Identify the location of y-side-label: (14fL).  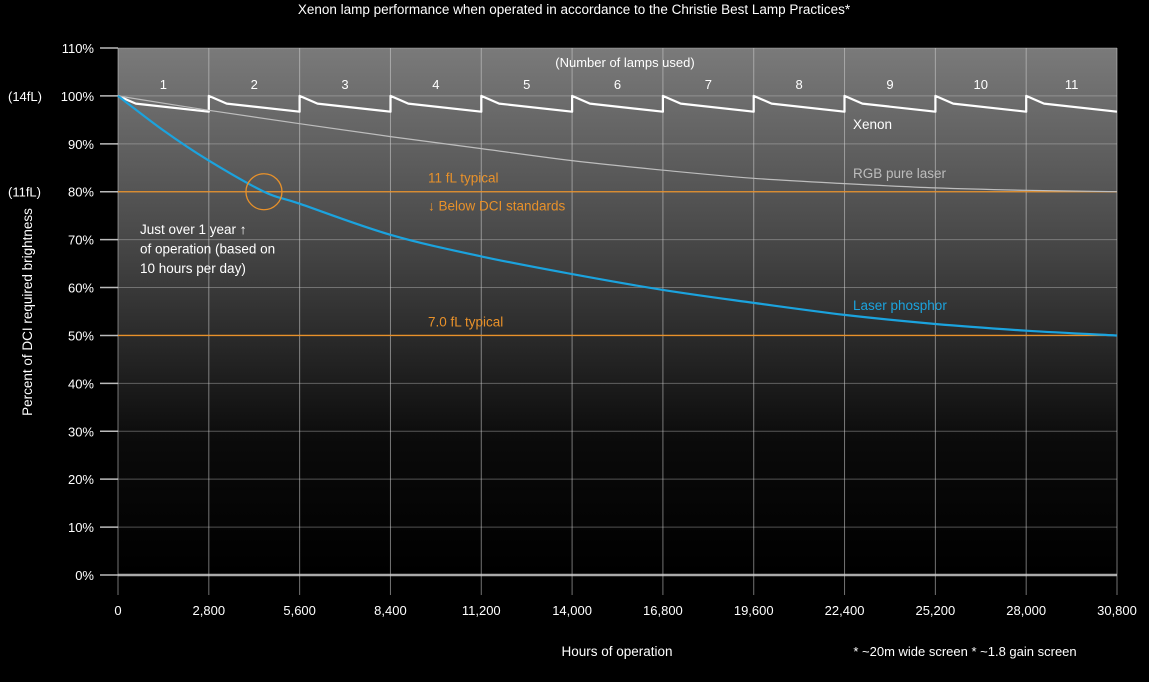
(25, 96).